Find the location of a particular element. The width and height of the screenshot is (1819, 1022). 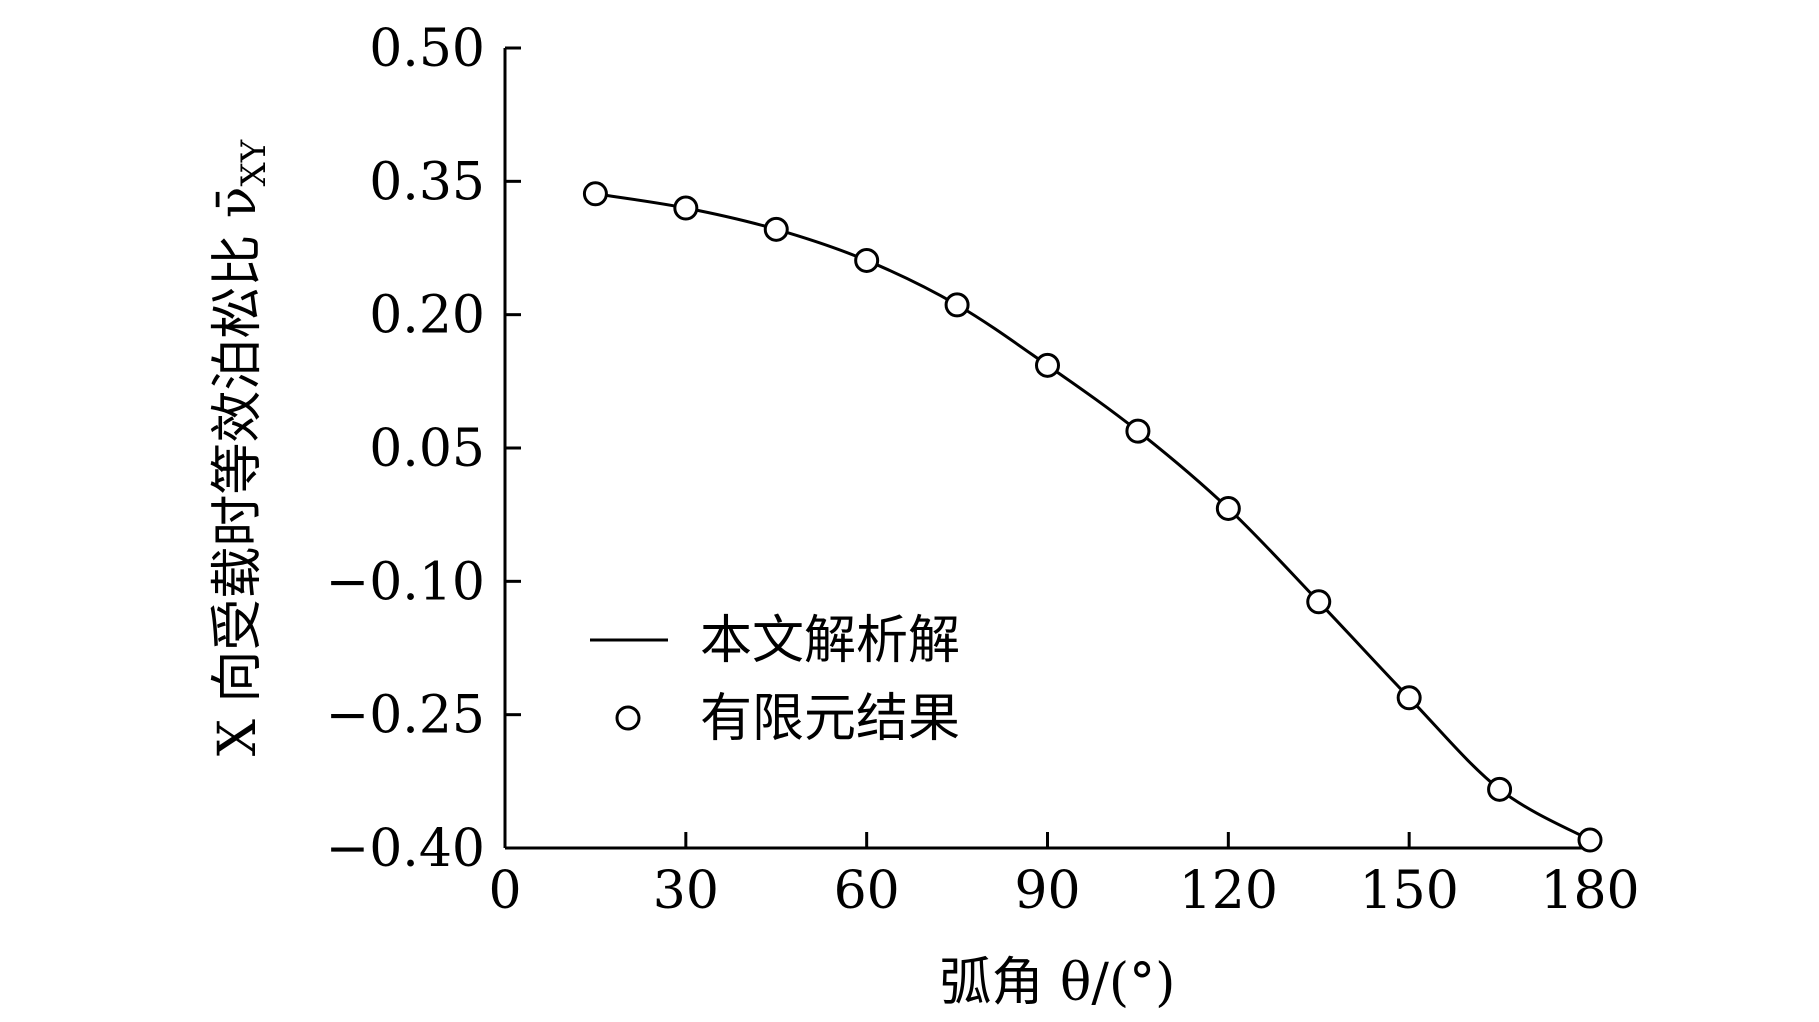

x-axis-title: 弧角 θ/(°) is located at coordinates (1058, 983).